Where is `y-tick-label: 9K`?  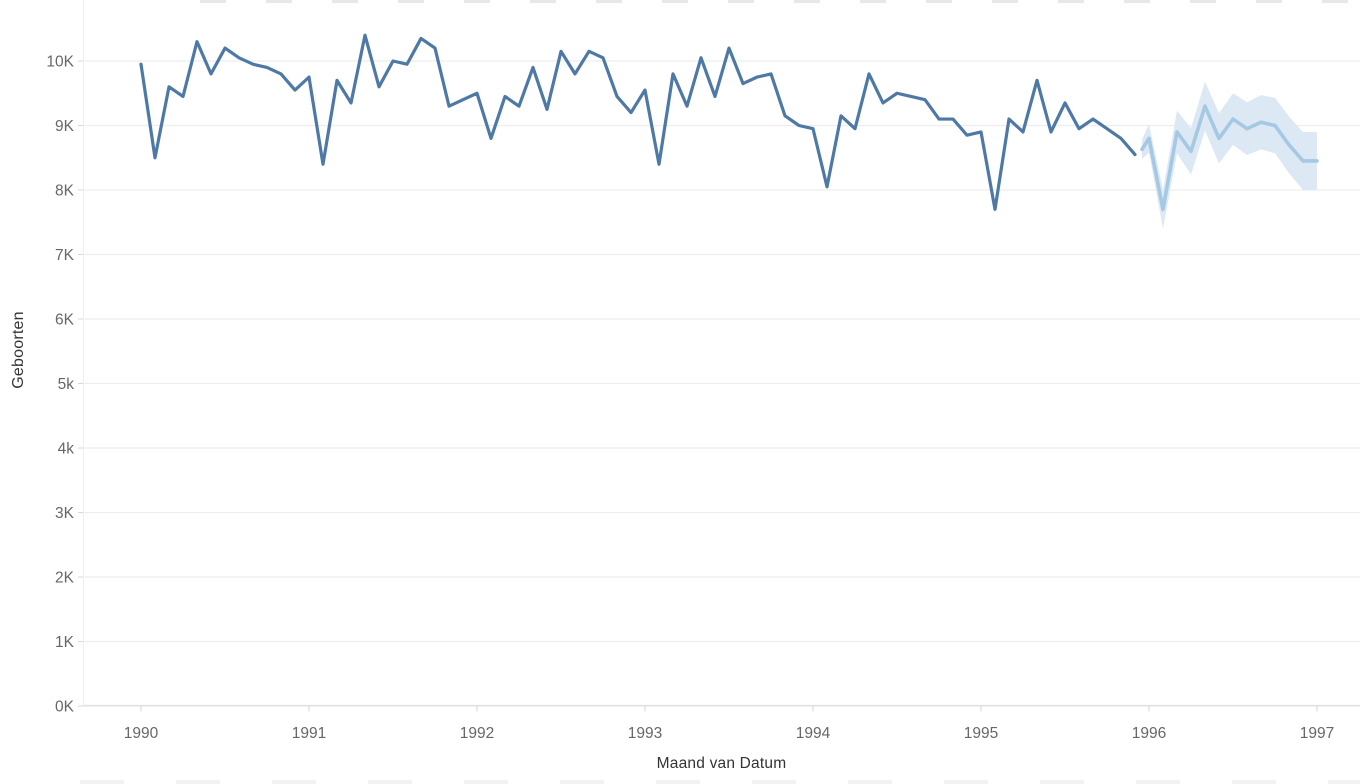 y-tick-label: 9K is located at coordinates (65, 126).